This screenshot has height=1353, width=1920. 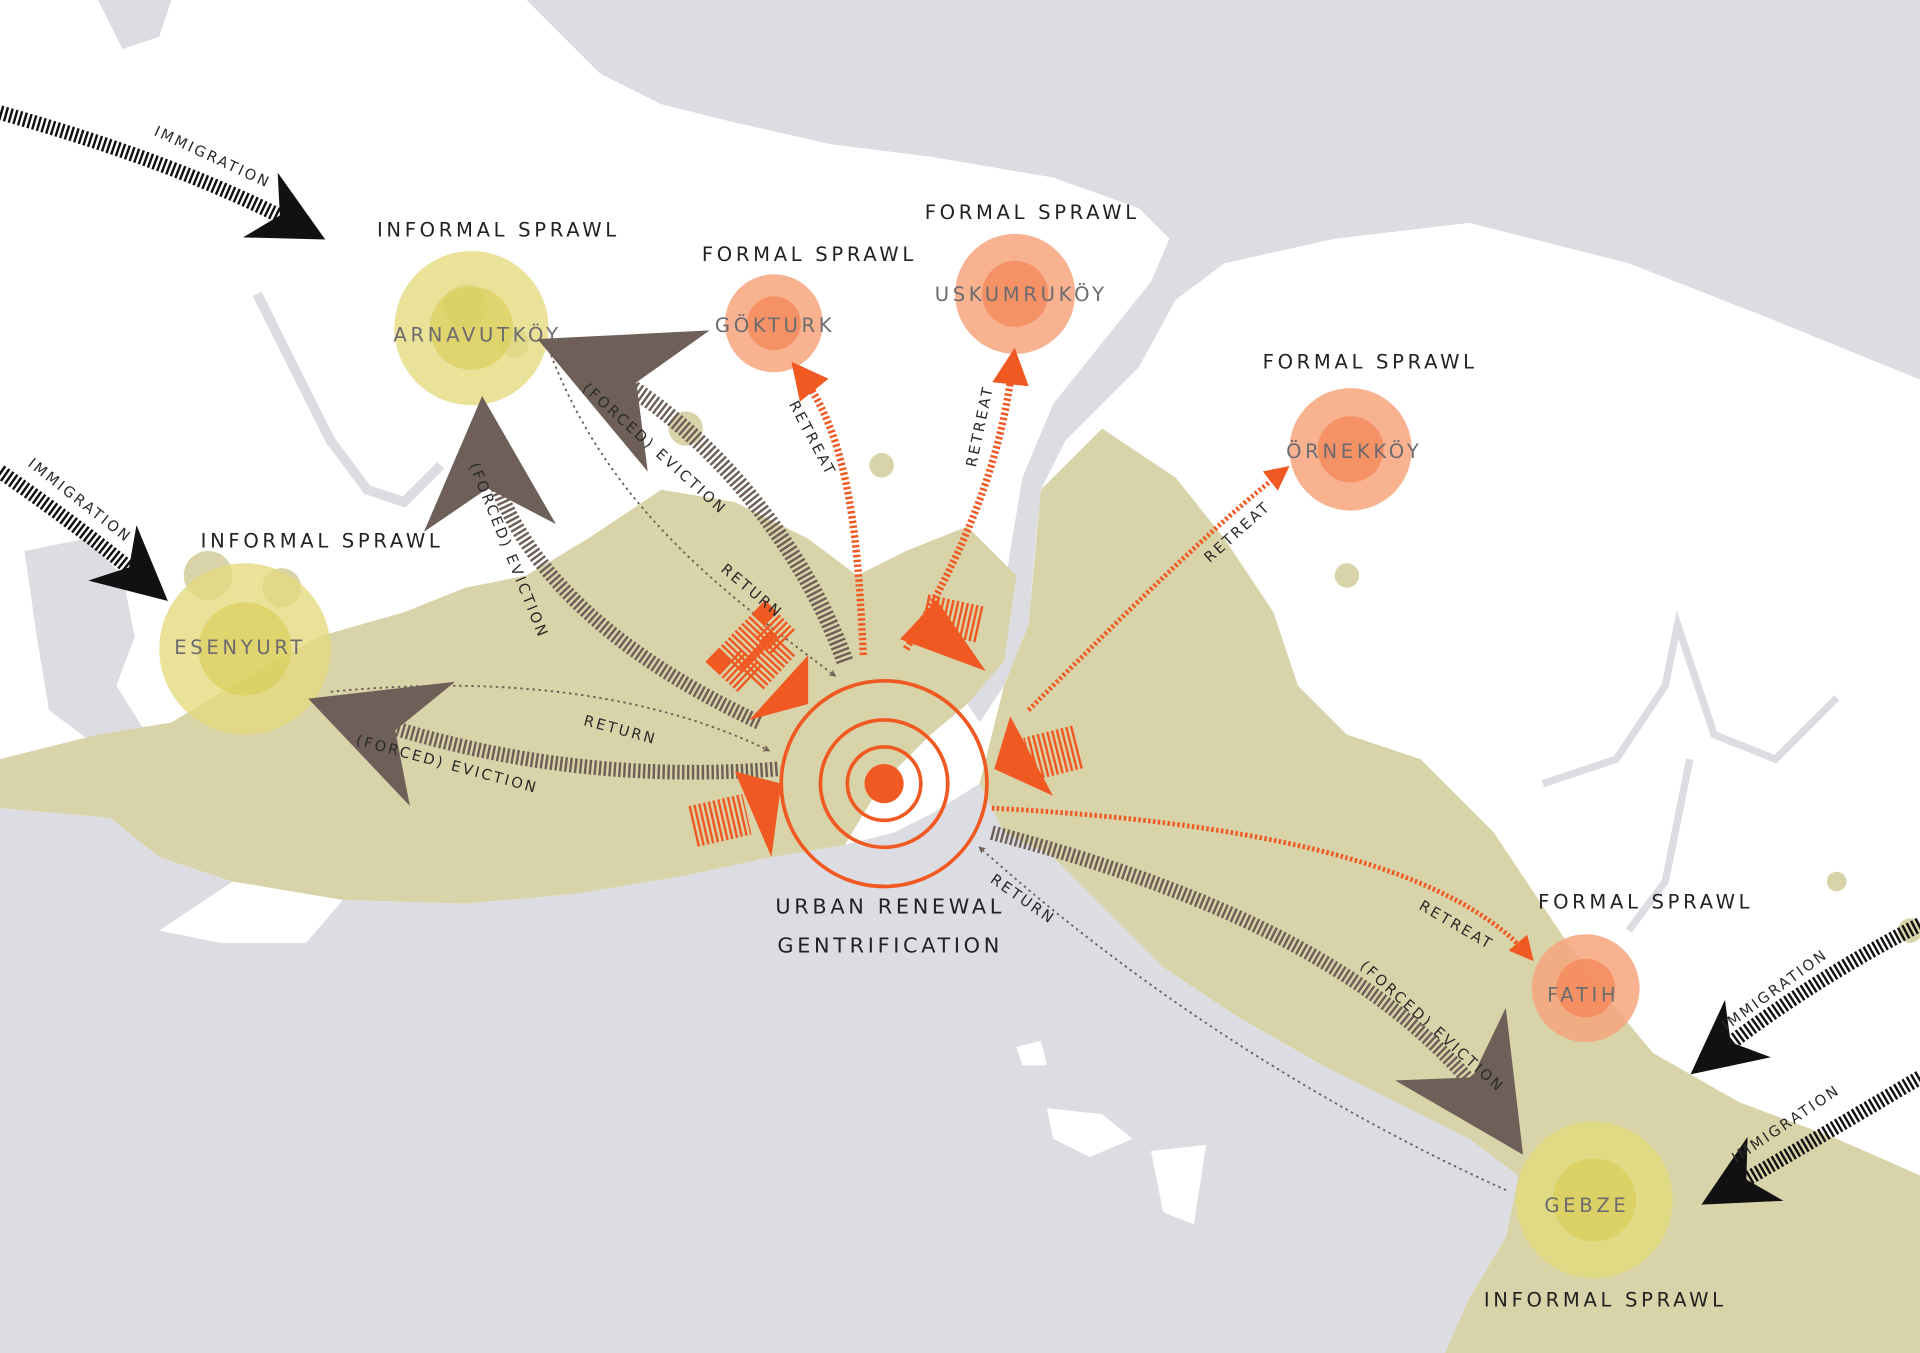 I want to click on urban-renewal-center: URBAN RENEWAL GENTRIFICATION, so click(x=890, y=818).